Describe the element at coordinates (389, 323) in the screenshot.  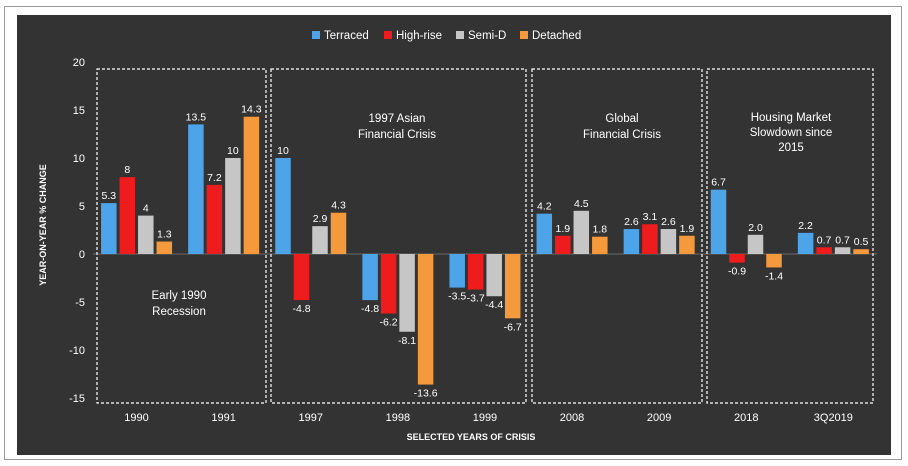
I see `data-label: -6.2` at that location.